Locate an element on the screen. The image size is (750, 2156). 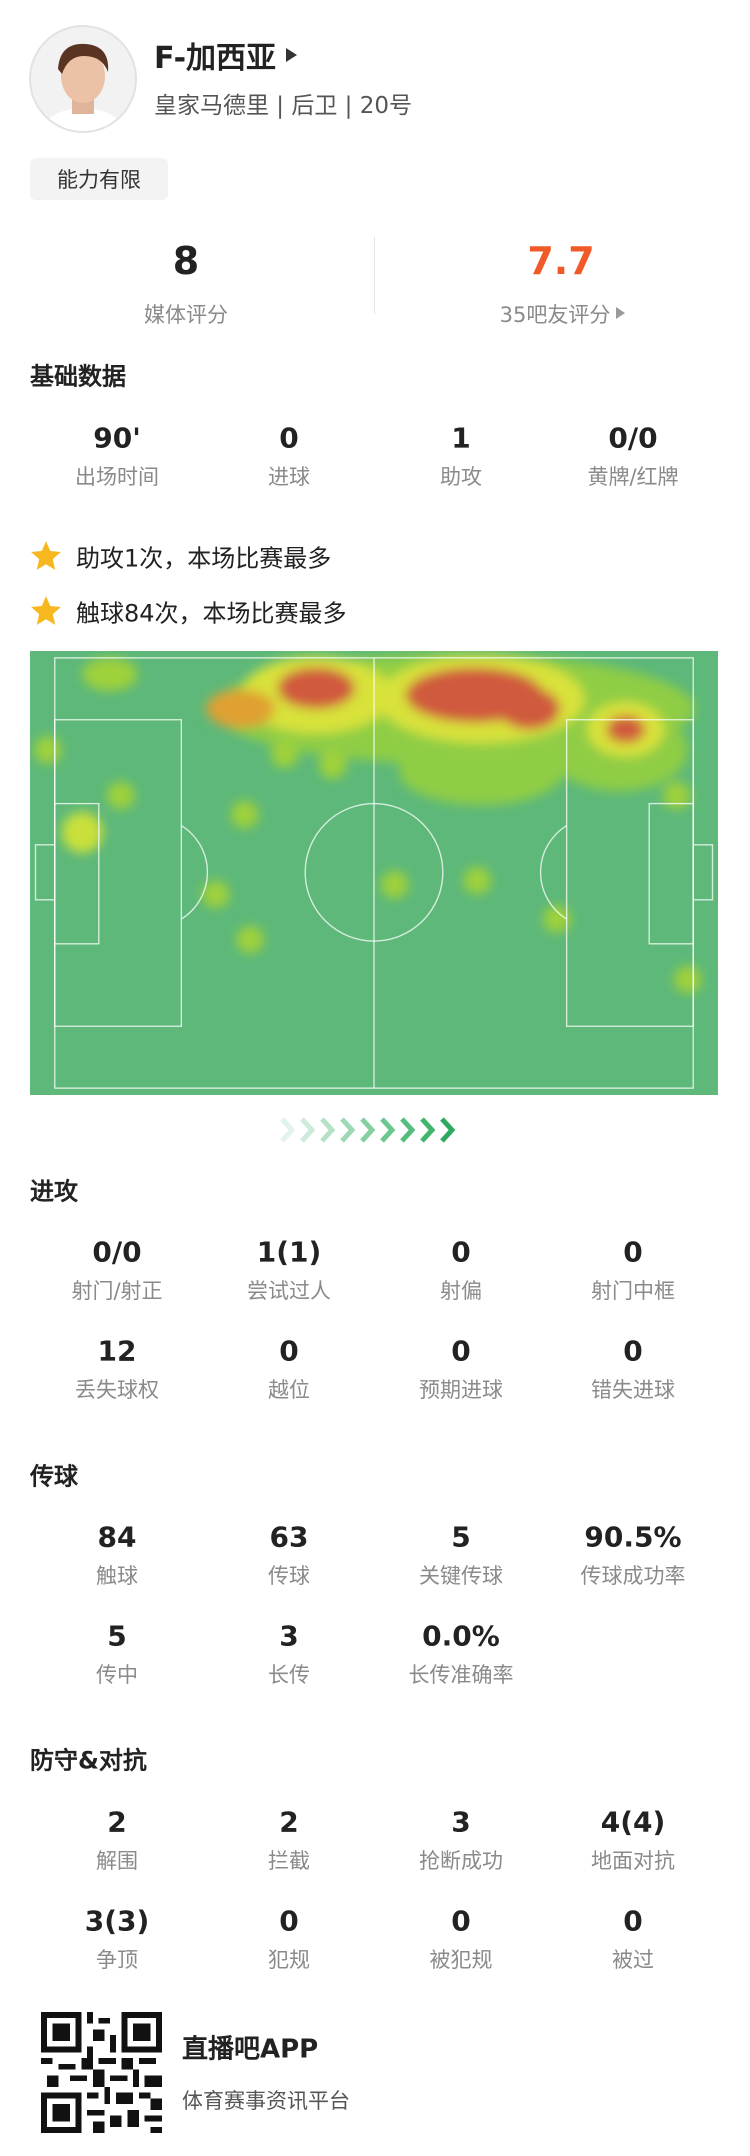
stat-label: 助攻 is located at coordinates (461, 477).